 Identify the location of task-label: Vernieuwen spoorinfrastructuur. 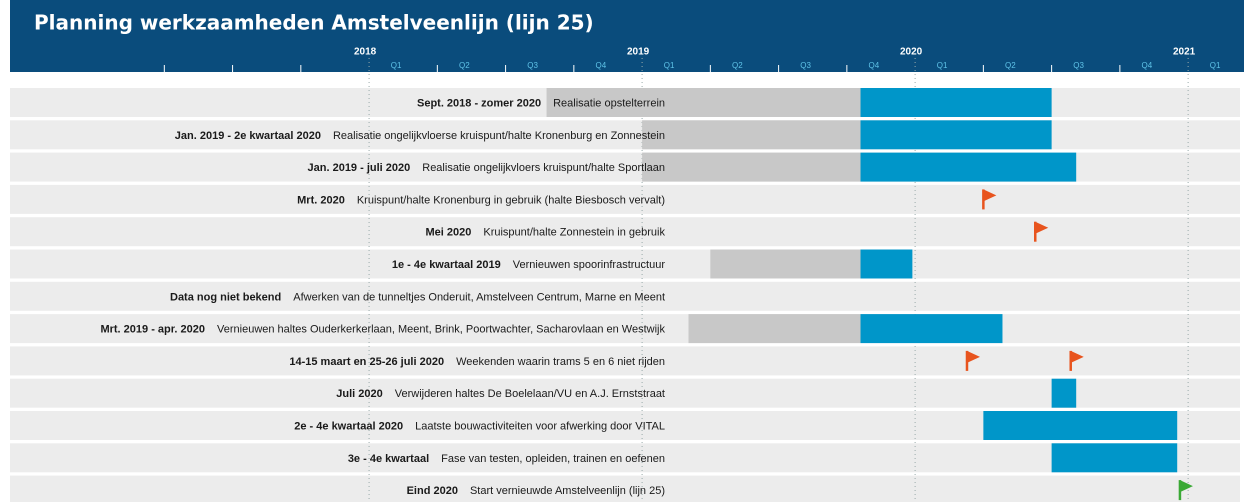
(589, 265).